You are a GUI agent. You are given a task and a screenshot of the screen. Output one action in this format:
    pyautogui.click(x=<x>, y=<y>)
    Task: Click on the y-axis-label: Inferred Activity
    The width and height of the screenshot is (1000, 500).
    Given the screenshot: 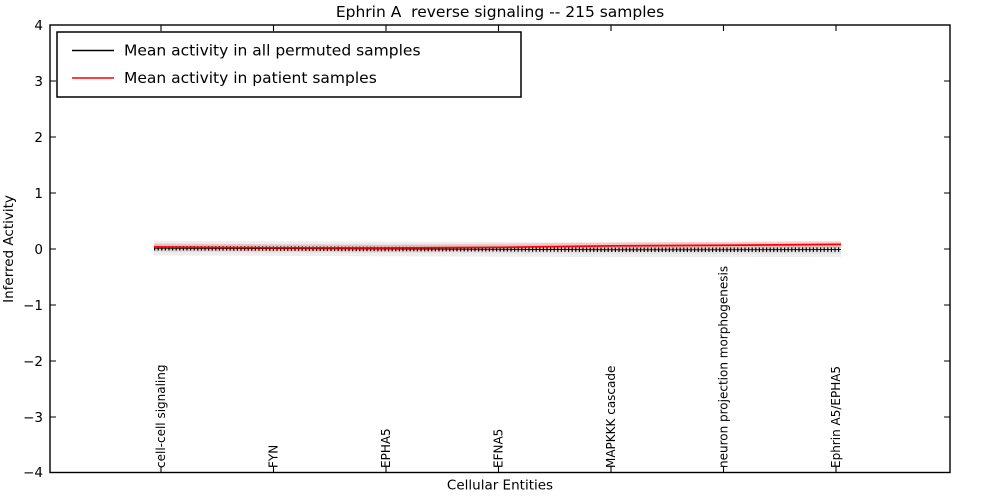 What is the action you would take?
    pyautogui.click(x=9, y=249)
    